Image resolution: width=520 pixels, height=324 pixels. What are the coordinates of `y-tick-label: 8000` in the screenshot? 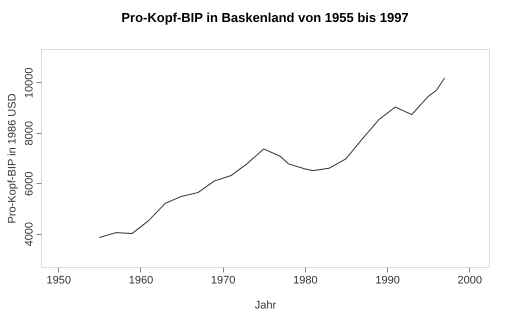 It's located at (30, 133).